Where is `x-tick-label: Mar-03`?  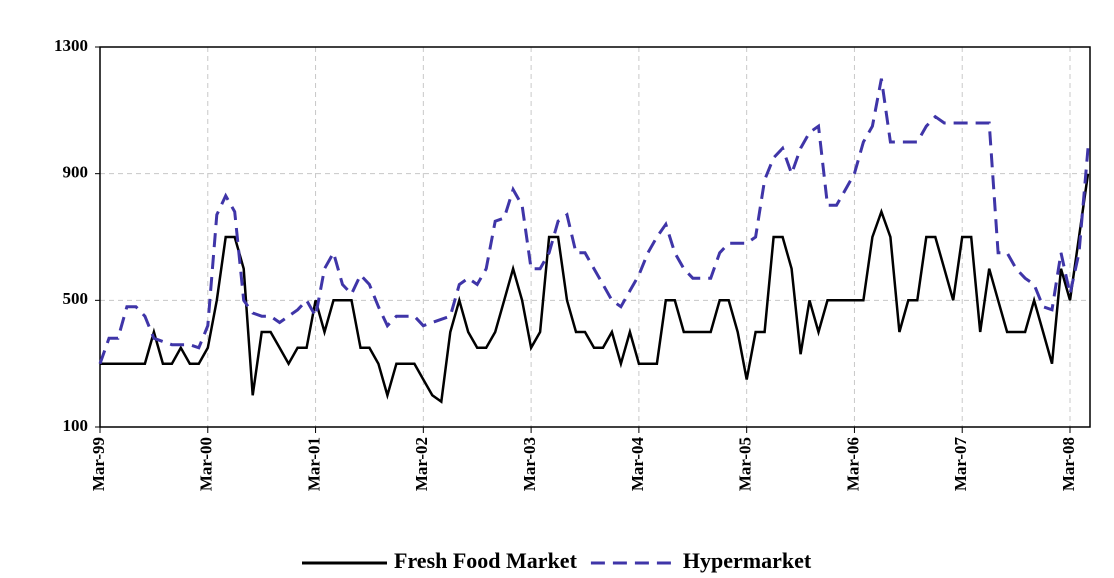 x-tick-label: Mar-03 is located at coordinates (529, 464).